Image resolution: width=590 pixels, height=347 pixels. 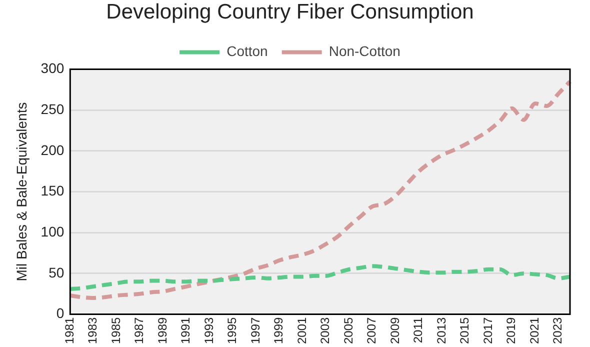 I want to click on x-tick-label: 1993, so click(x=209, y=330).